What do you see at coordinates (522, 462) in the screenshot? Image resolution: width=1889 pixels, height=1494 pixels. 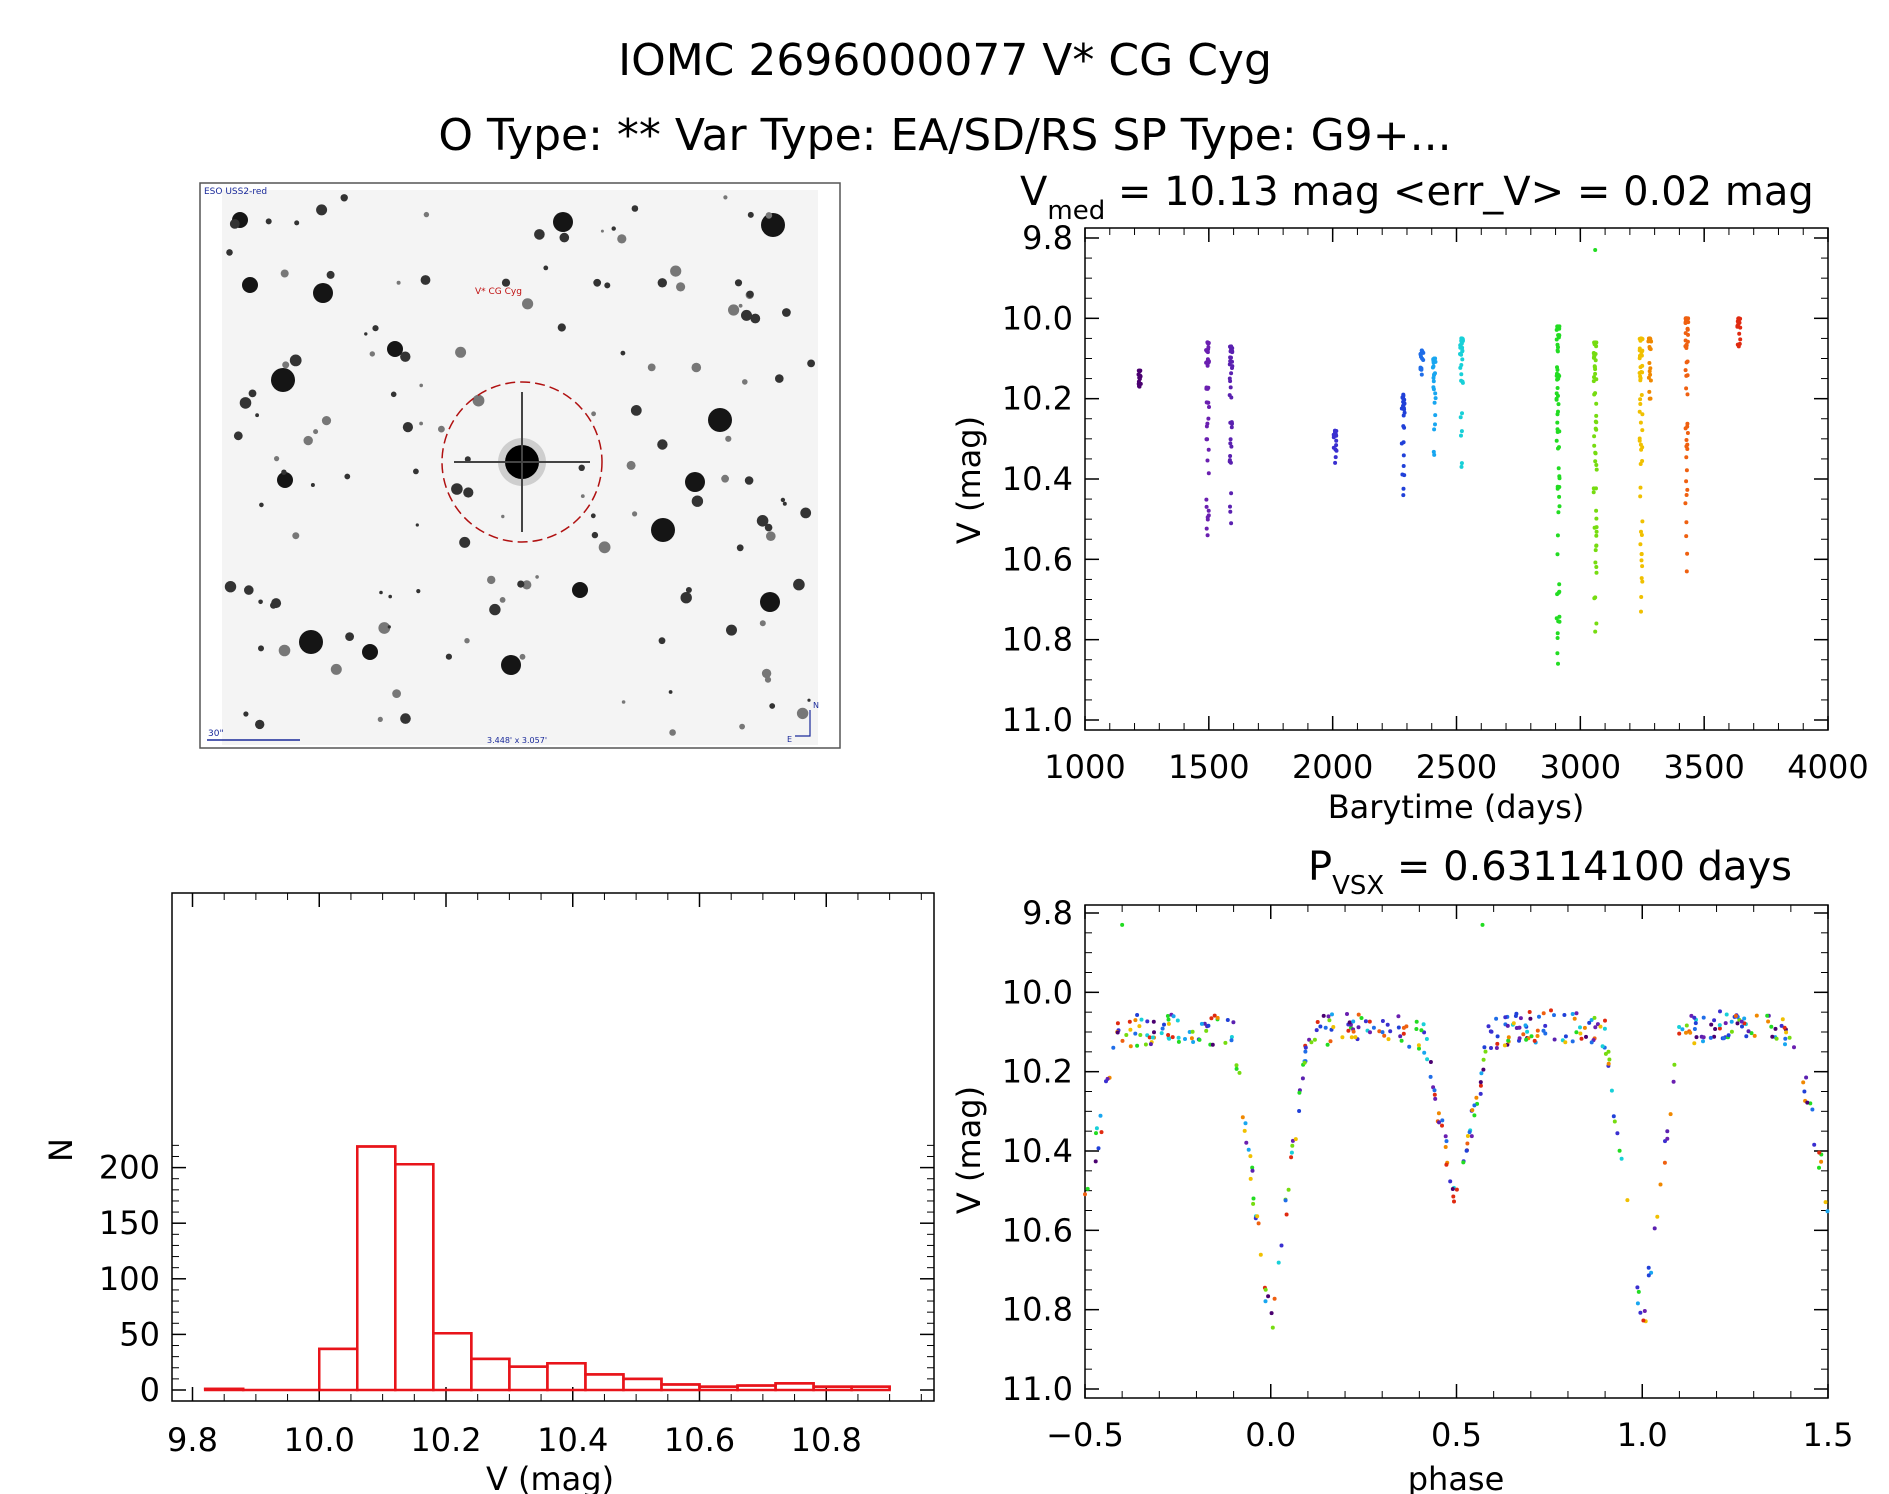 I see `target-circle` at bounding box center [522, 462].